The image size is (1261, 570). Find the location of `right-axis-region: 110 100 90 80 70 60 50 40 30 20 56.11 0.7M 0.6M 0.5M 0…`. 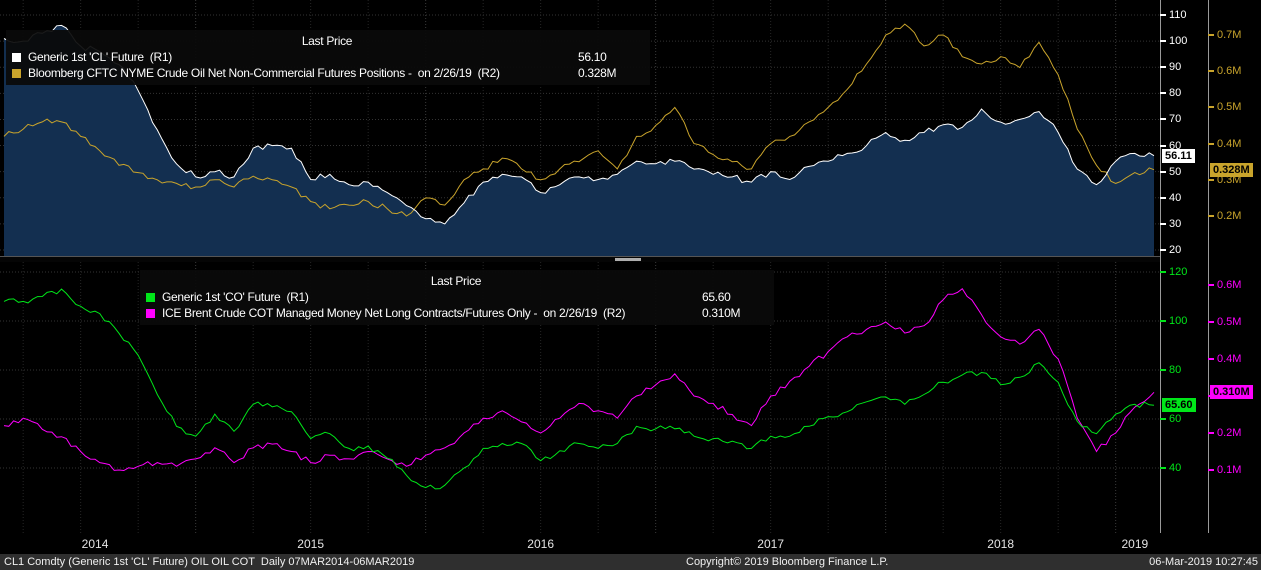

right-axis-region: 110 100 90 80 70 60 50 40 30 20 56.11 0.7M 0.6M 0.5M 0… is located at coordinates (1210, 266).